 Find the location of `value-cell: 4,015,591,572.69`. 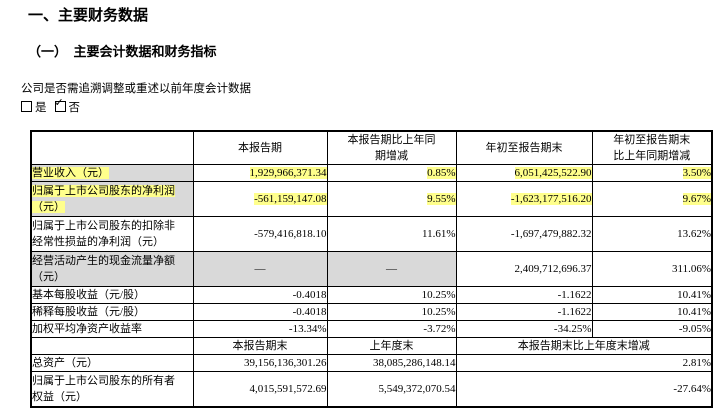

value-cell: 4,015,591,572.69 is located at coordinates (260, 389).